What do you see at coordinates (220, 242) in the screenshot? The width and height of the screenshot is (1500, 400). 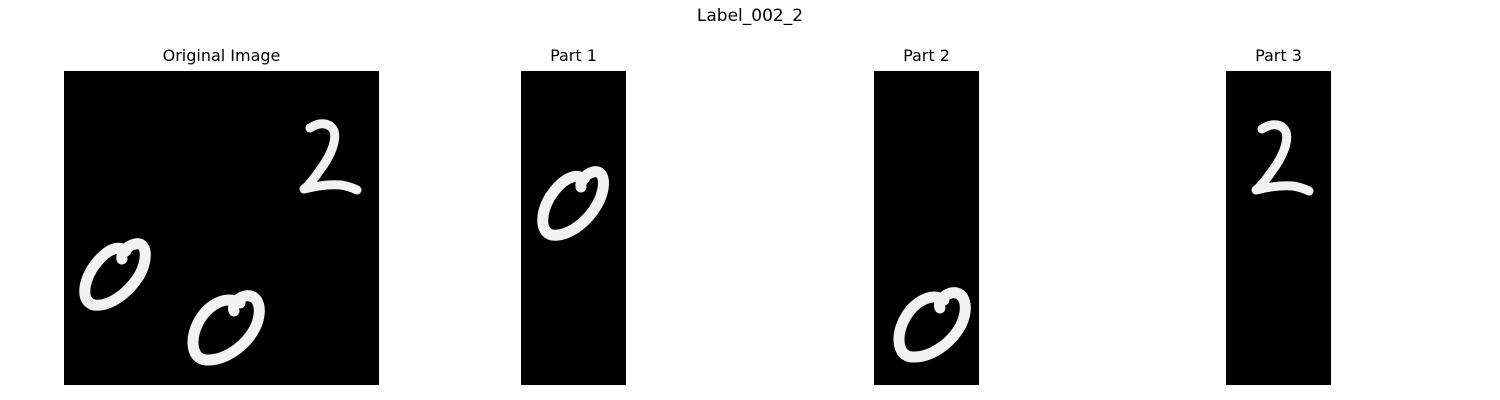 I see `original-image-canvas` at bounding box center [220, 242].